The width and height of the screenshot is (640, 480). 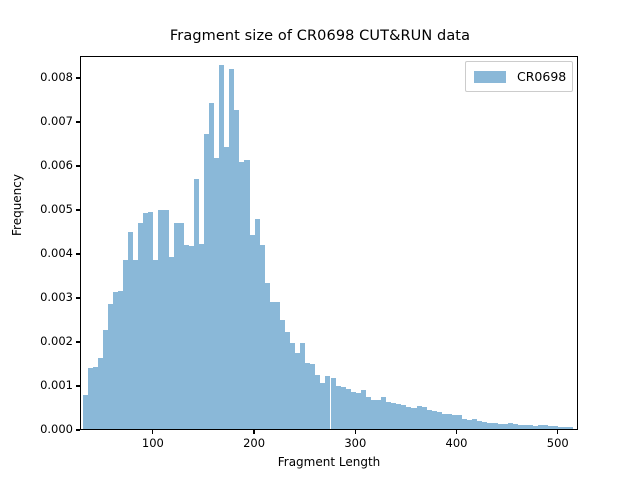 What do you see at coordinates (456, 443) in the screenshot?
I see `x-tick-label: 400` at bounding box center [456, 443].